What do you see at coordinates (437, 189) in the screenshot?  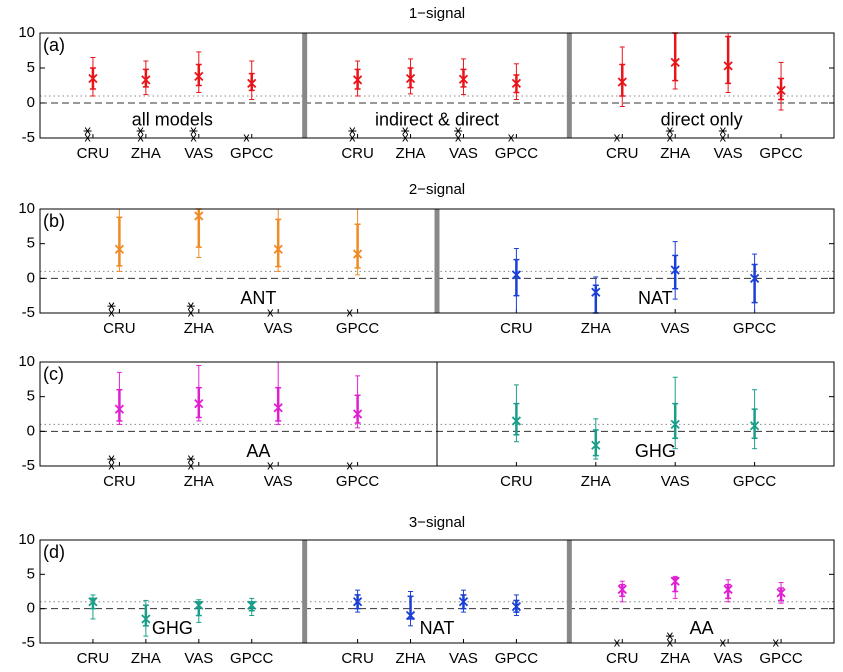 I see `row-title: 2−signal` at bounding box center [437, 189].